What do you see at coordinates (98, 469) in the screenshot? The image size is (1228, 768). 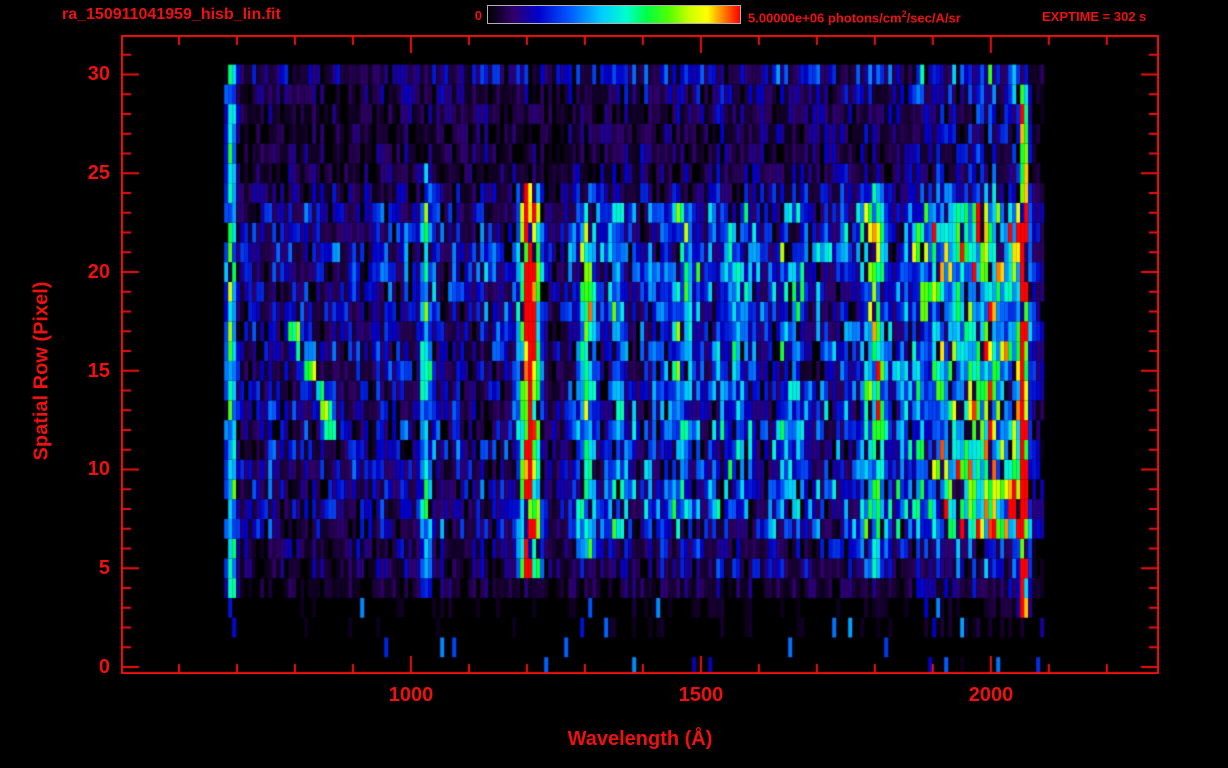 I see `y-tick-label-10: 10` at bounding box center [98, 469].